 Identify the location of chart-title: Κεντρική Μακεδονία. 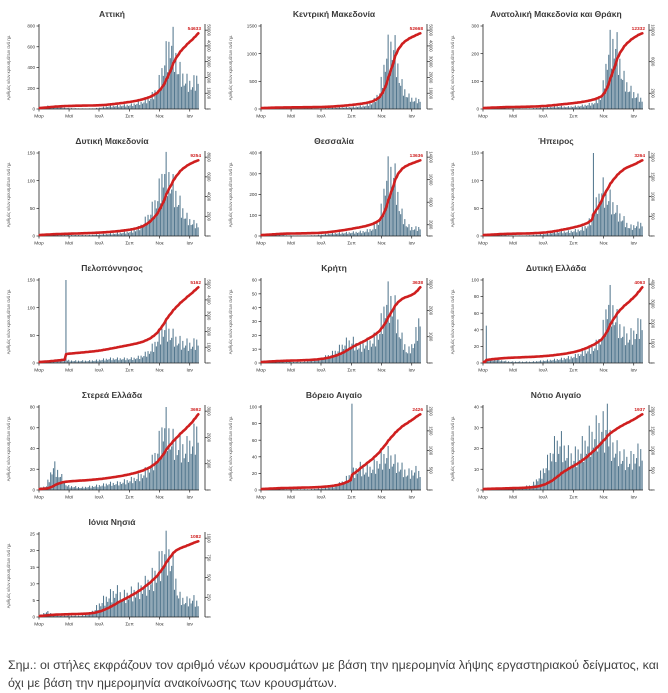
(334, 14).